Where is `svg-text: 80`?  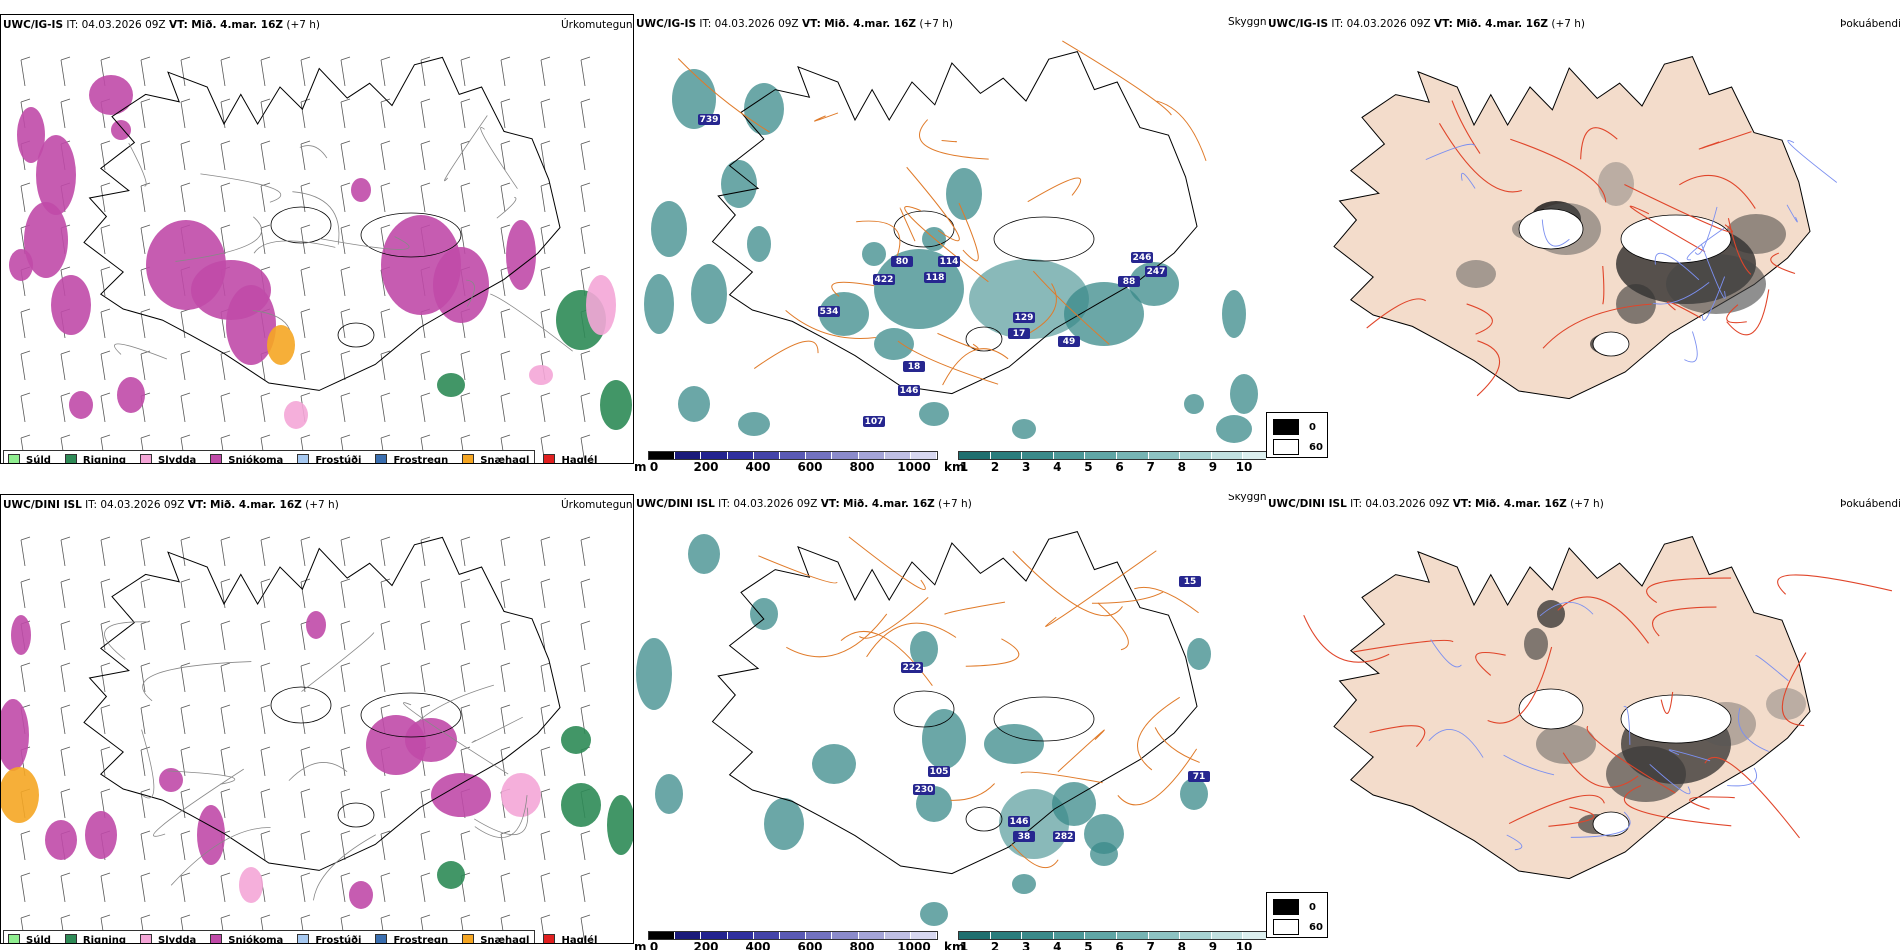
svg-text: 80 is located at coordinates (902, 262).